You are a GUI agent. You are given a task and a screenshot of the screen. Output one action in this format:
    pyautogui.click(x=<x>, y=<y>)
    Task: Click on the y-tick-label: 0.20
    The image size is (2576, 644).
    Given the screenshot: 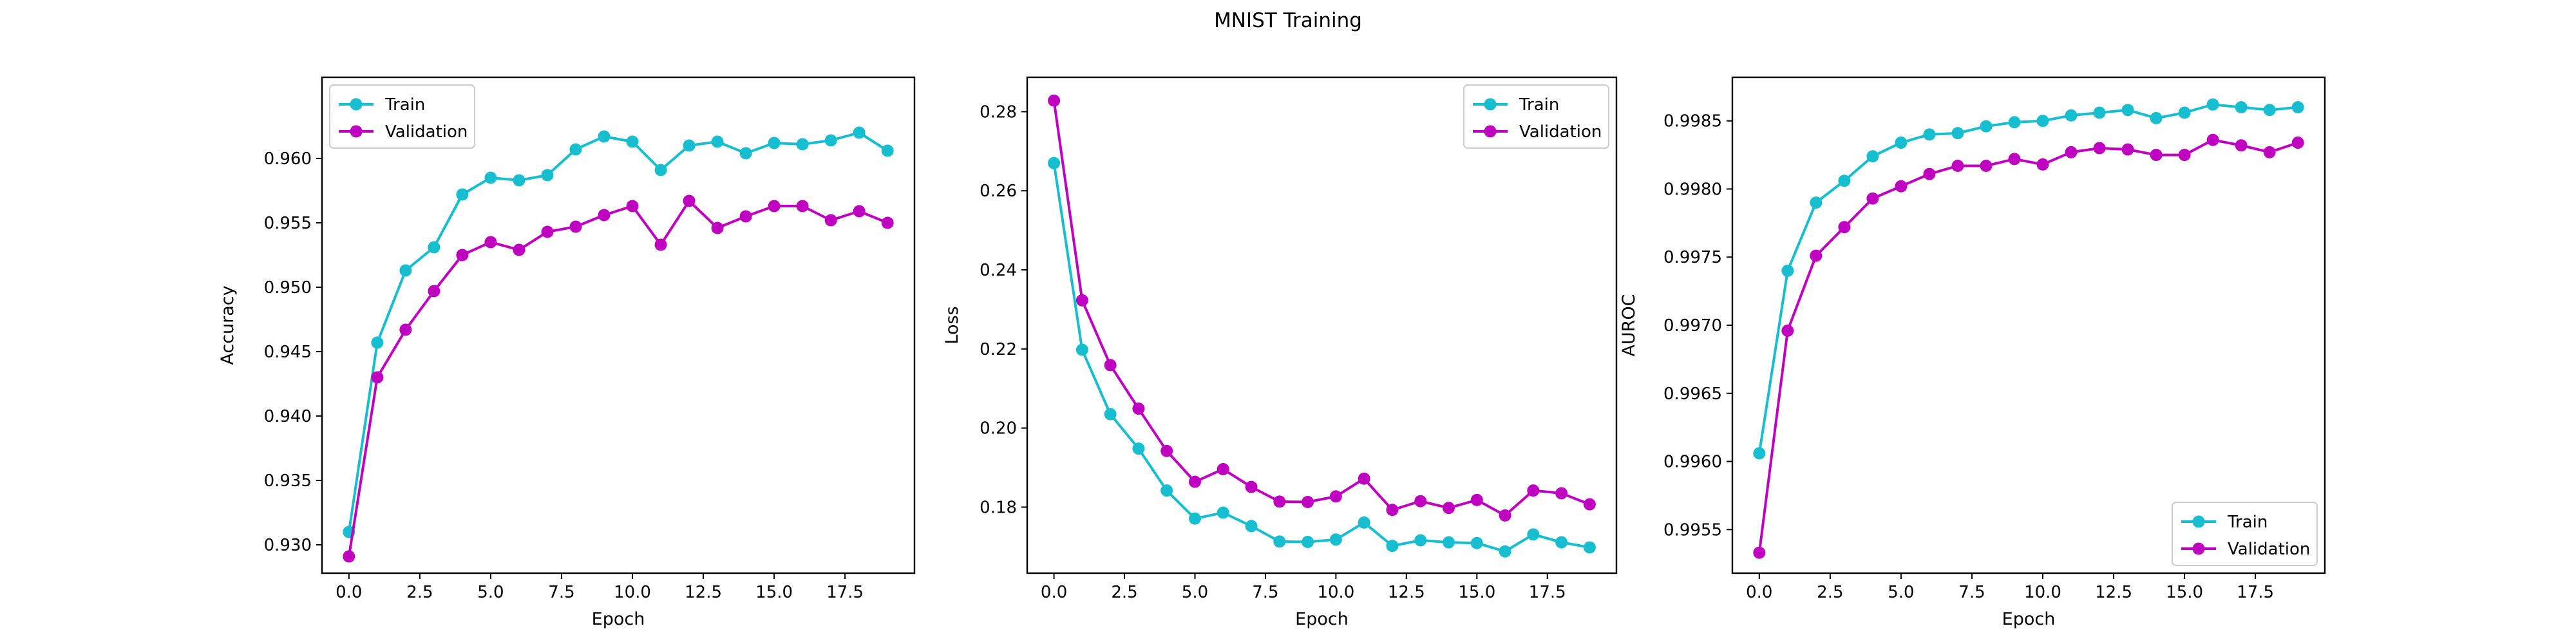 What is the action you would take?
    pyautogui.click(x=999, y=429)
    